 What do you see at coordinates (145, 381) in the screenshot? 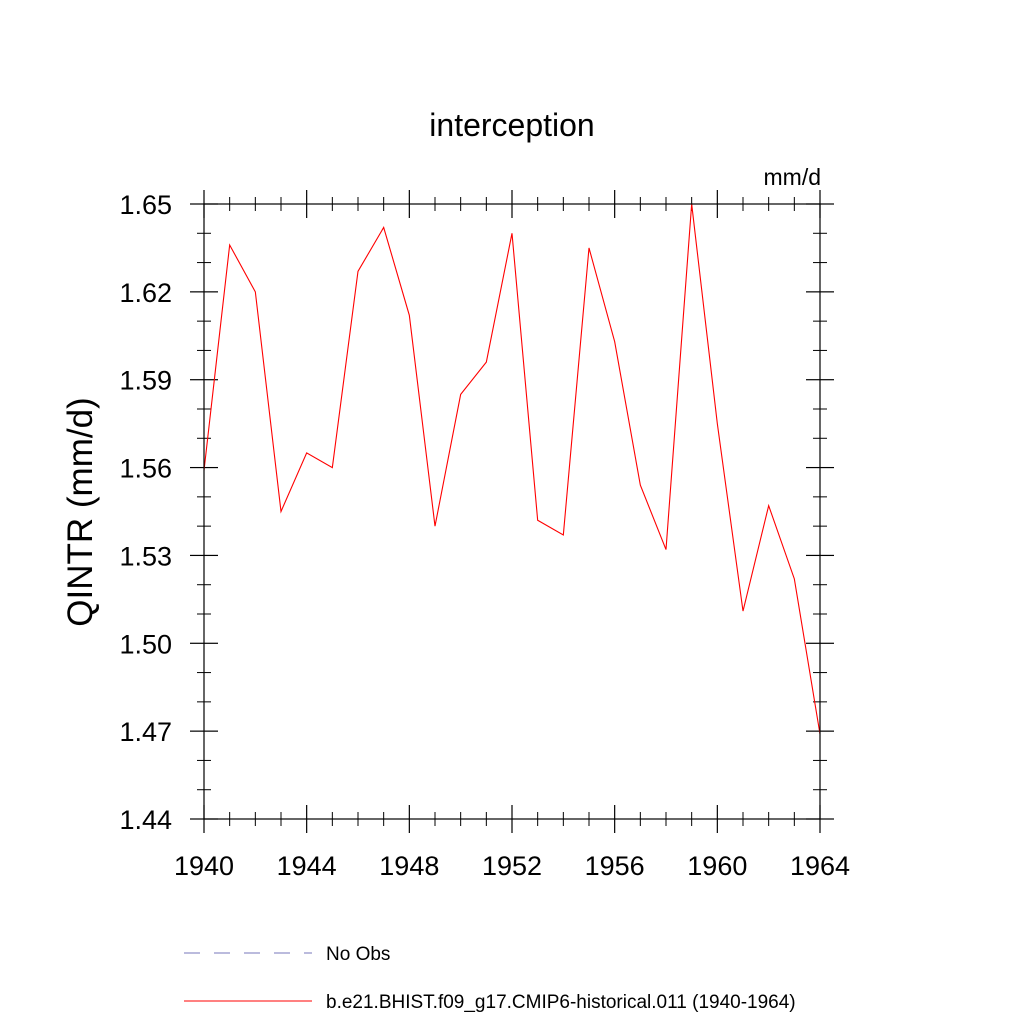
I see `y-tick-label: 1.59` at bounding box center [145, 381].